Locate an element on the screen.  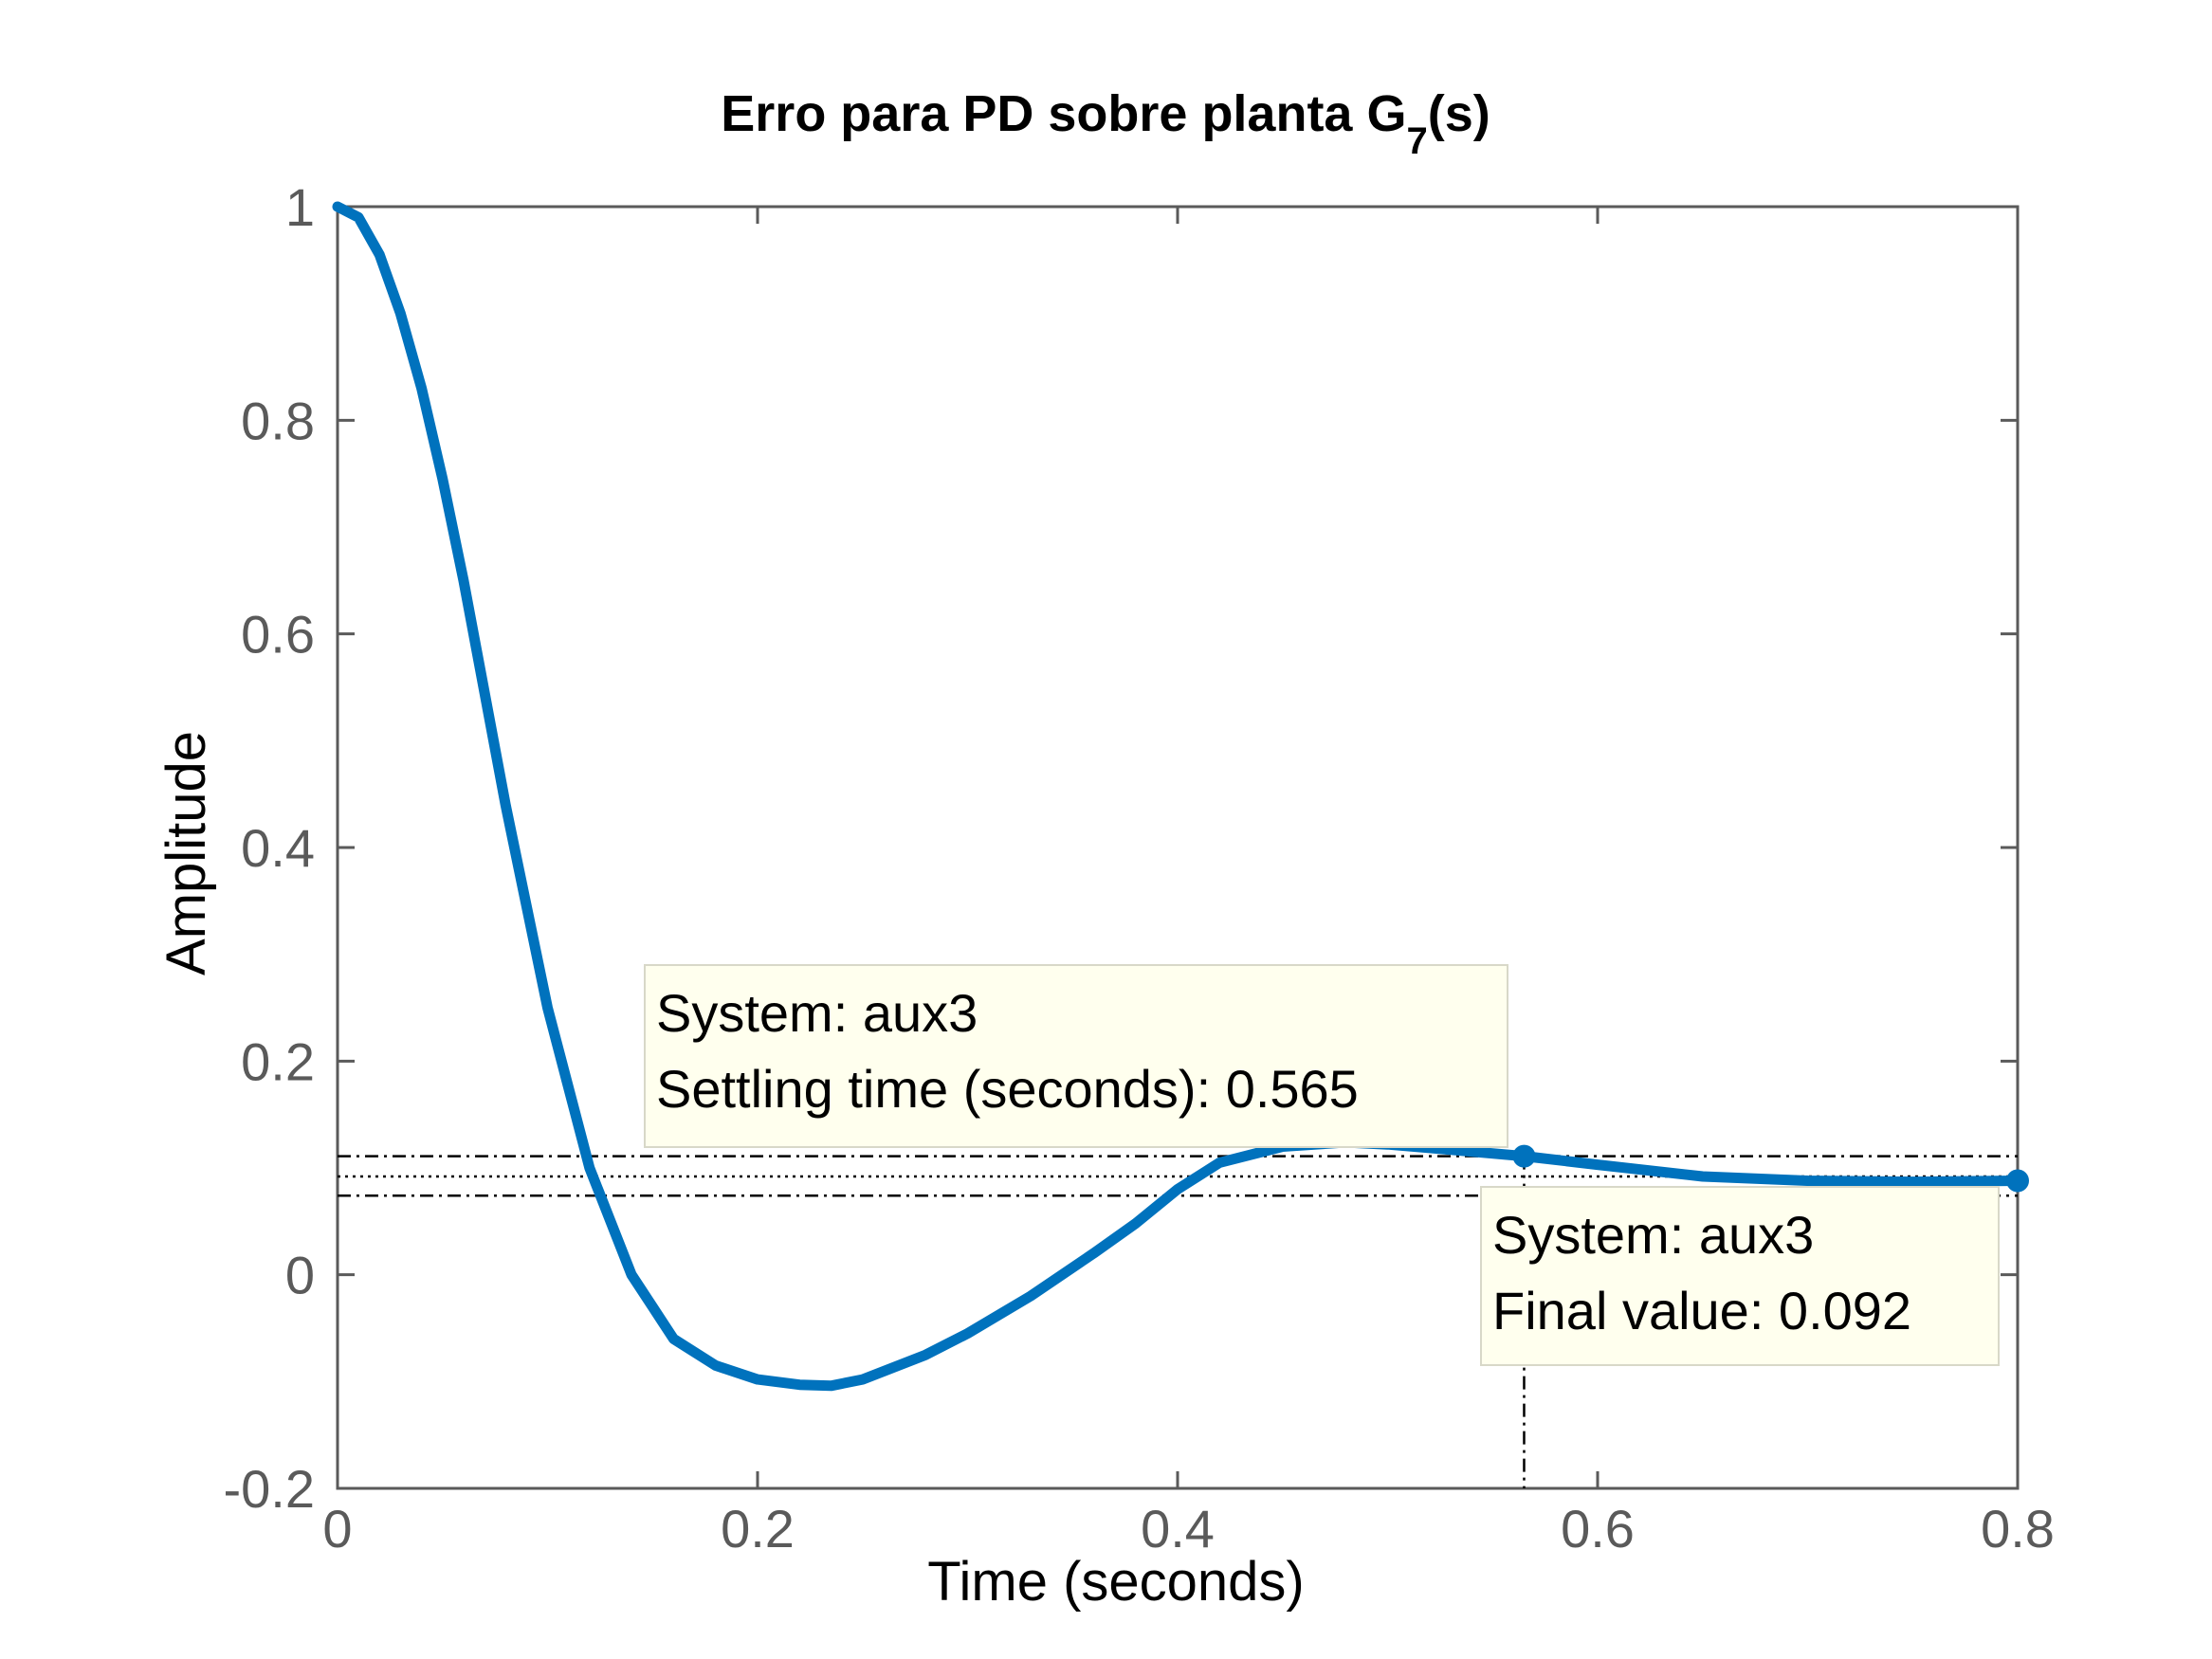
y-tick-label: -0.2 is located at coordinates (270, 1489).